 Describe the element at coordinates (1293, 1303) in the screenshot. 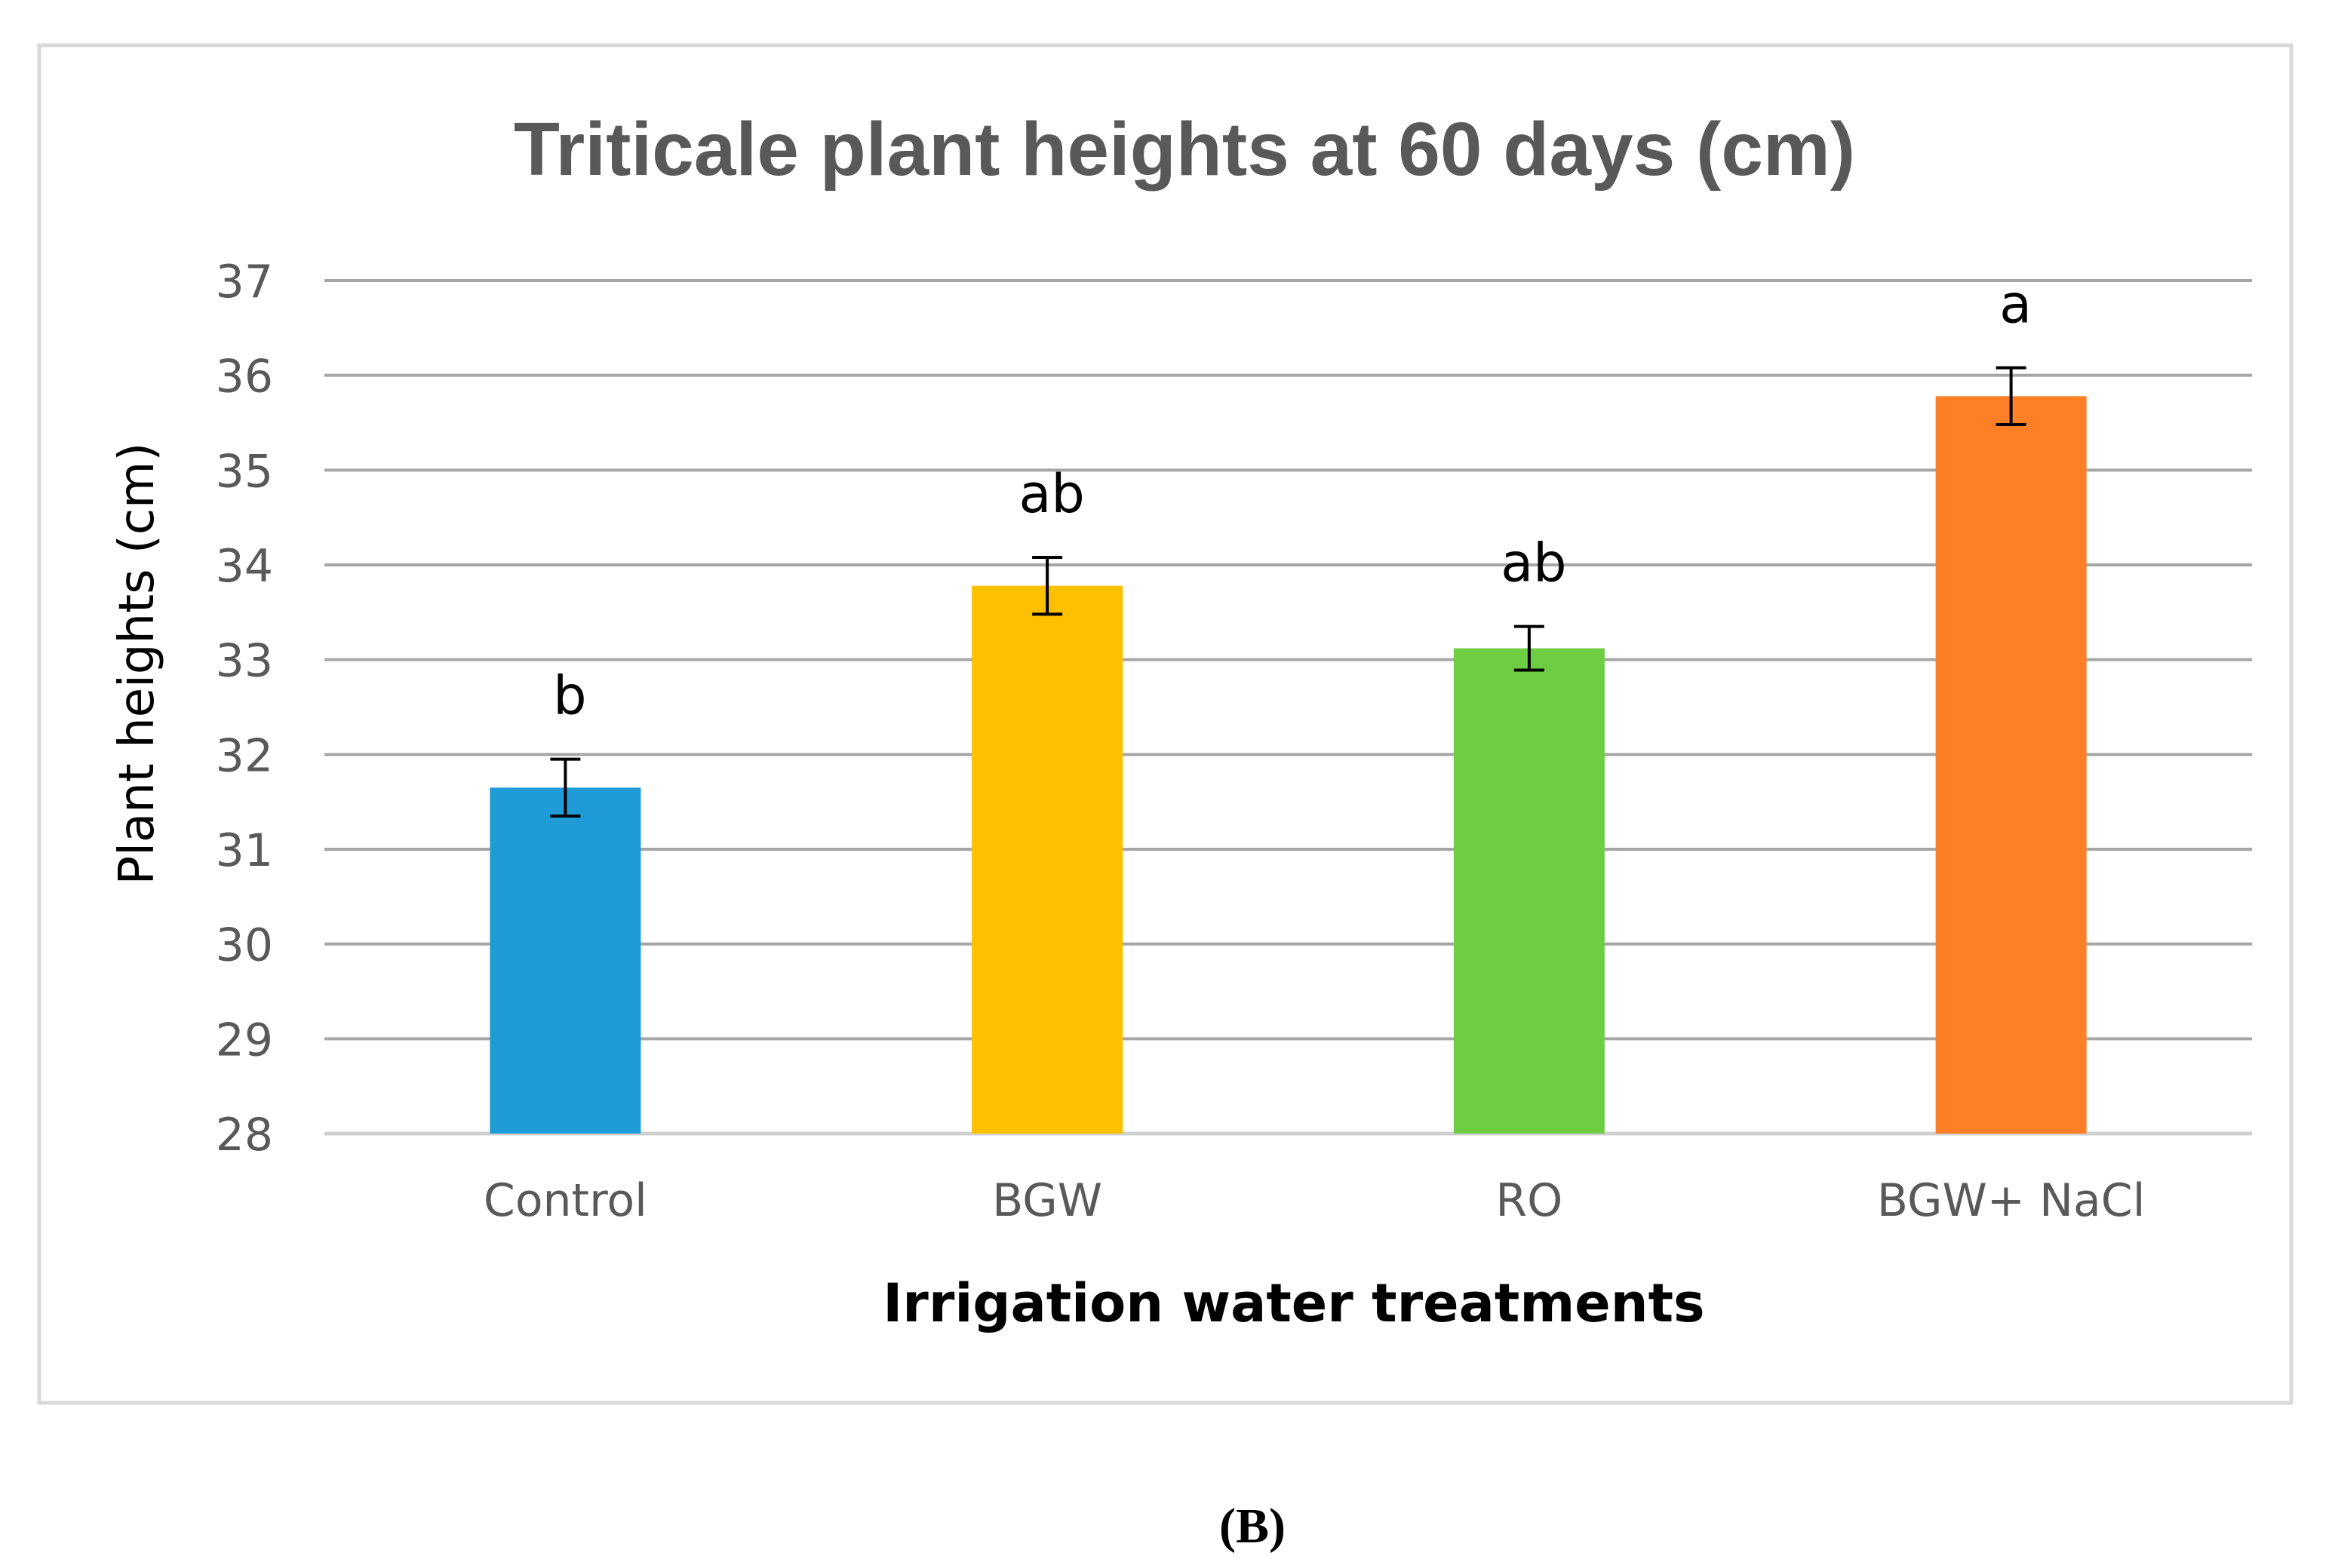

I see `x-axis-title: Irrigation water treatments` at that location.